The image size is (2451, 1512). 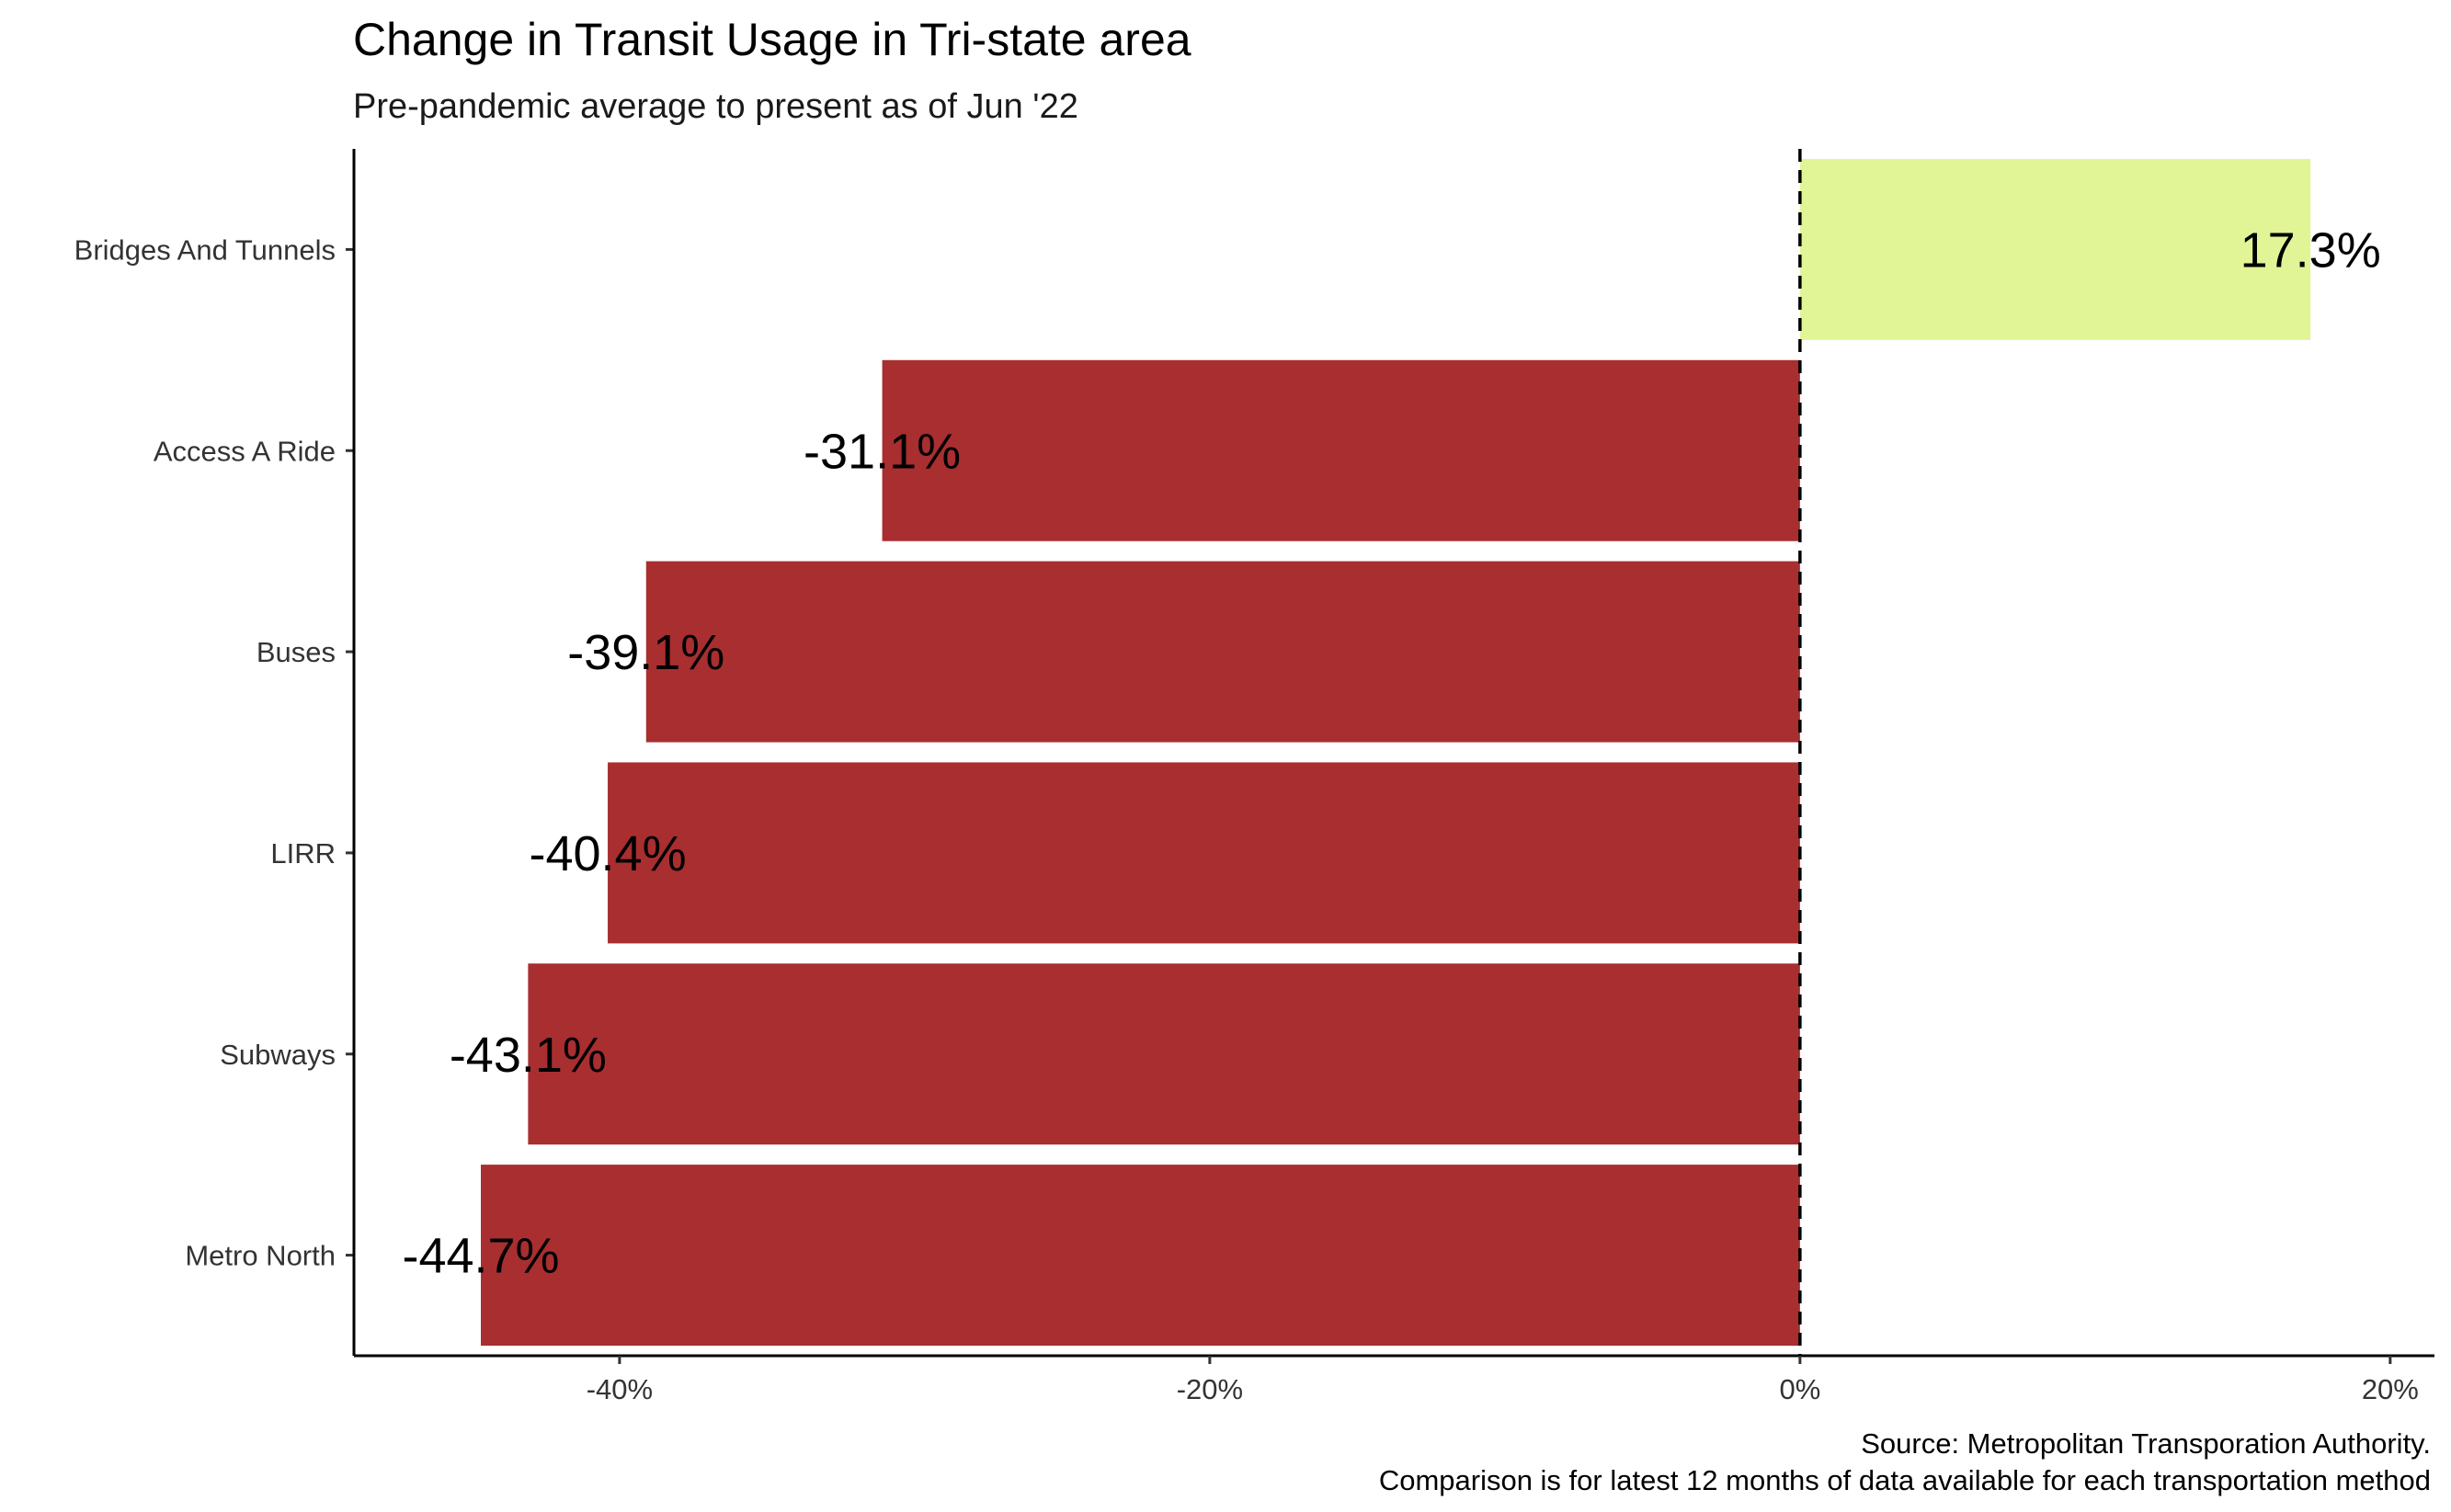 What do you see at coordinates (1210, 1389) in the screenshot?
I see `x-tick-label: -20%` at bounding box center [1210, 1389].